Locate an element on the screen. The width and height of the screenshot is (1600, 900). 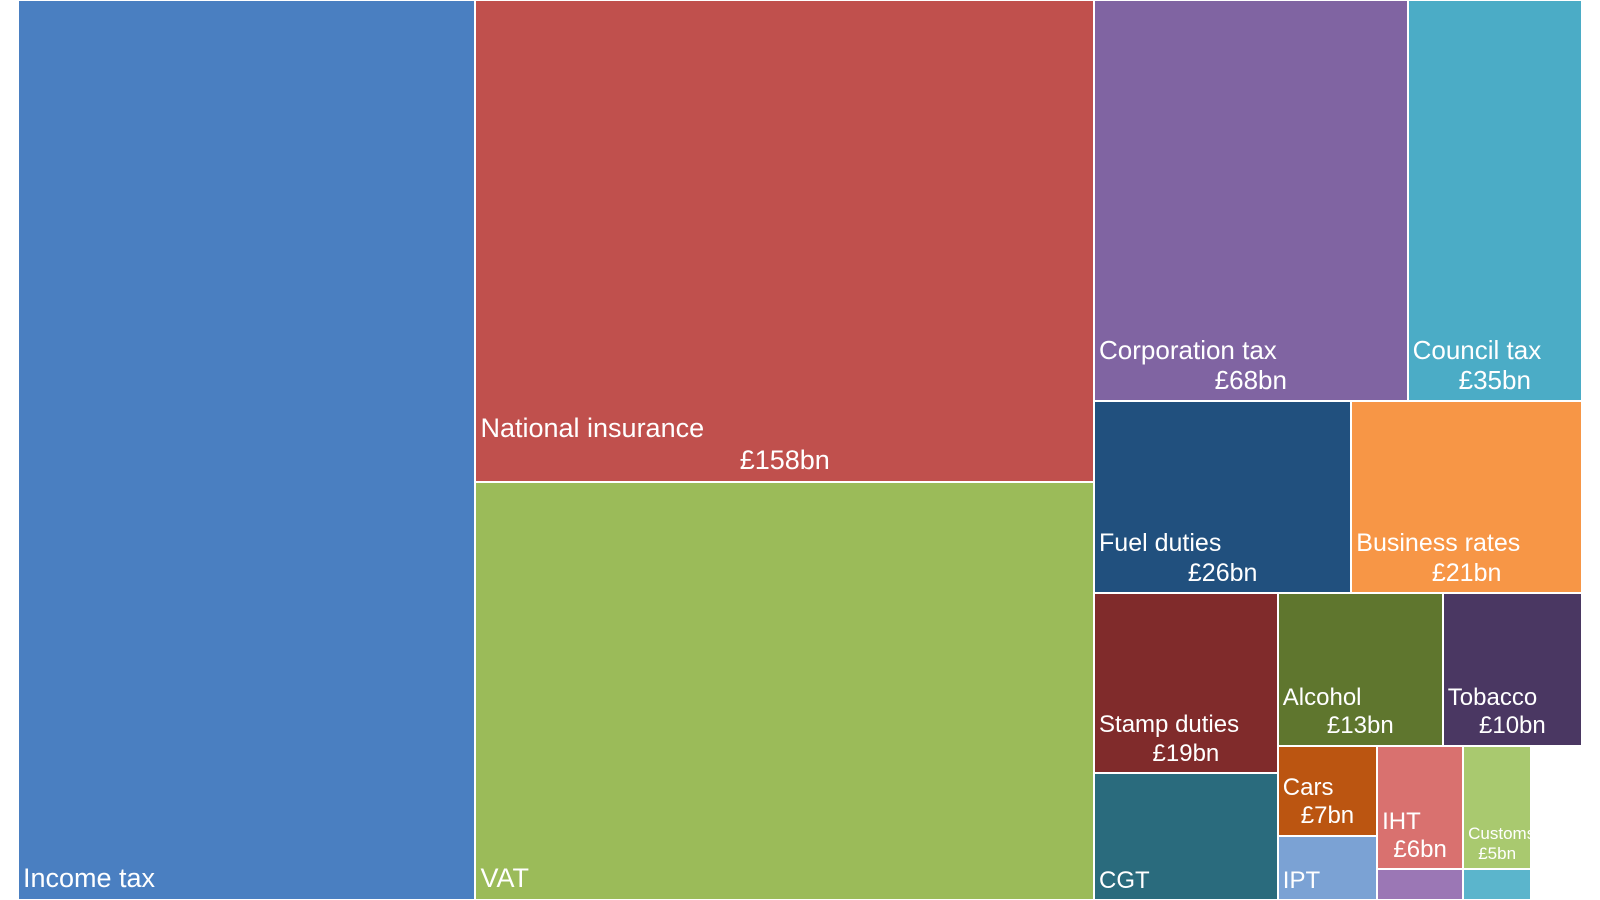
tile-label: Council tax is located at coordinates (1477, 349).